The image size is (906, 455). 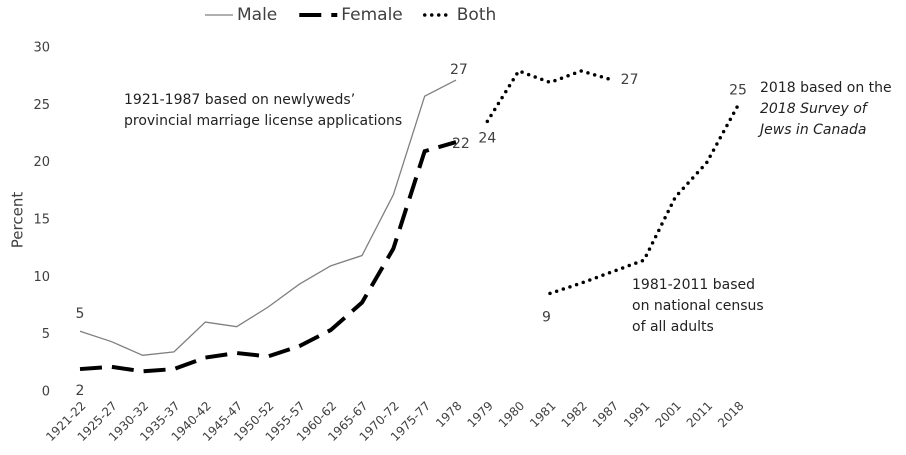 What do you see at coordinates (546, 317) in the screenshot?
I see `data-label: 9` at bounding box center [546, 317].